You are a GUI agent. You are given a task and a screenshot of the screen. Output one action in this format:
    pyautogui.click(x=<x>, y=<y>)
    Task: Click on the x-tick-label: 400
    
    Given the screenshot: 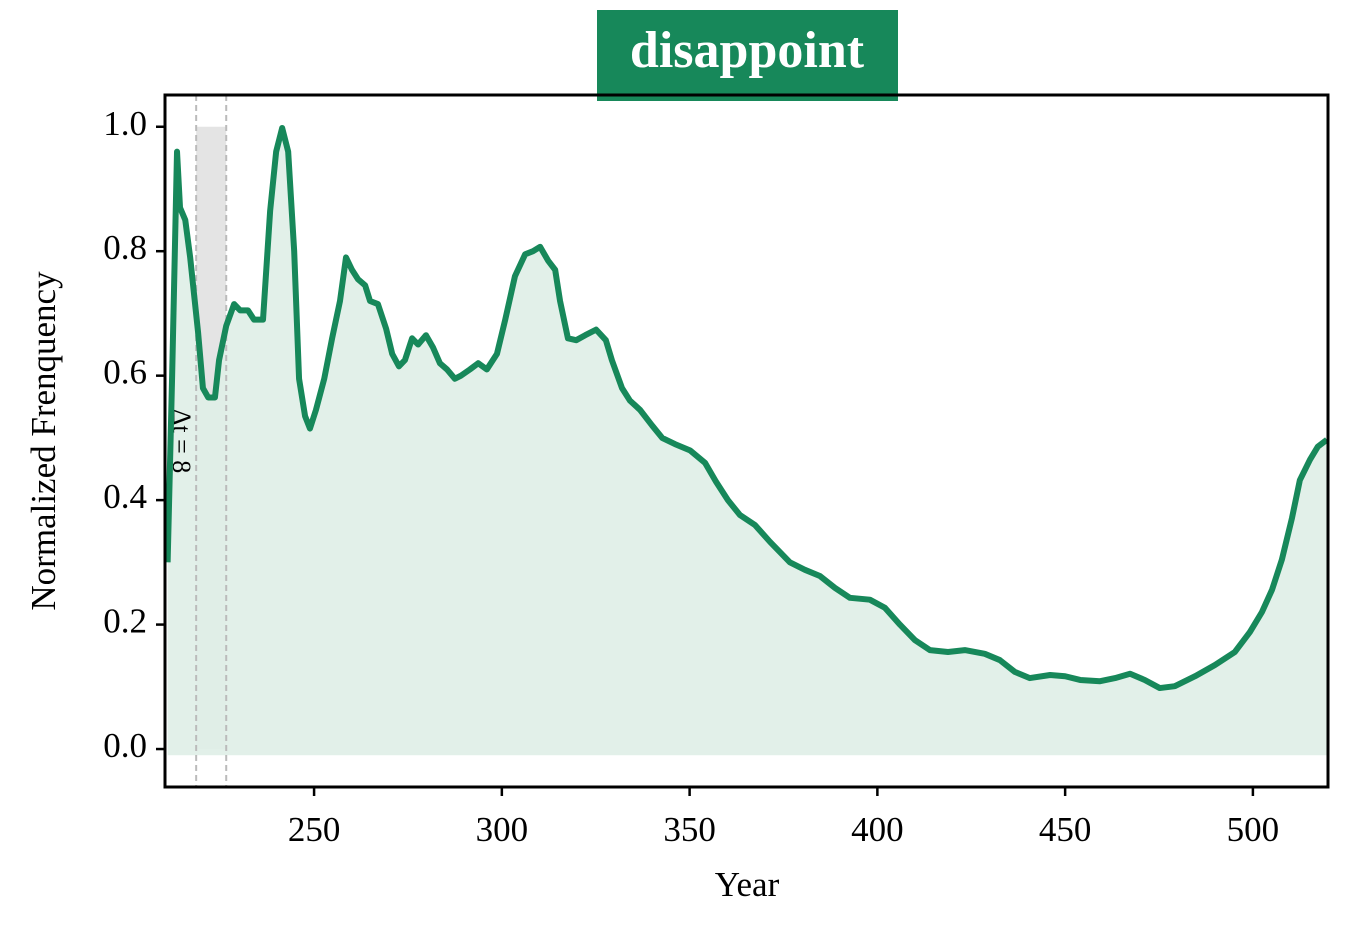 What is the action you would take?
    pyautogui.click(x=877, y=829)
    